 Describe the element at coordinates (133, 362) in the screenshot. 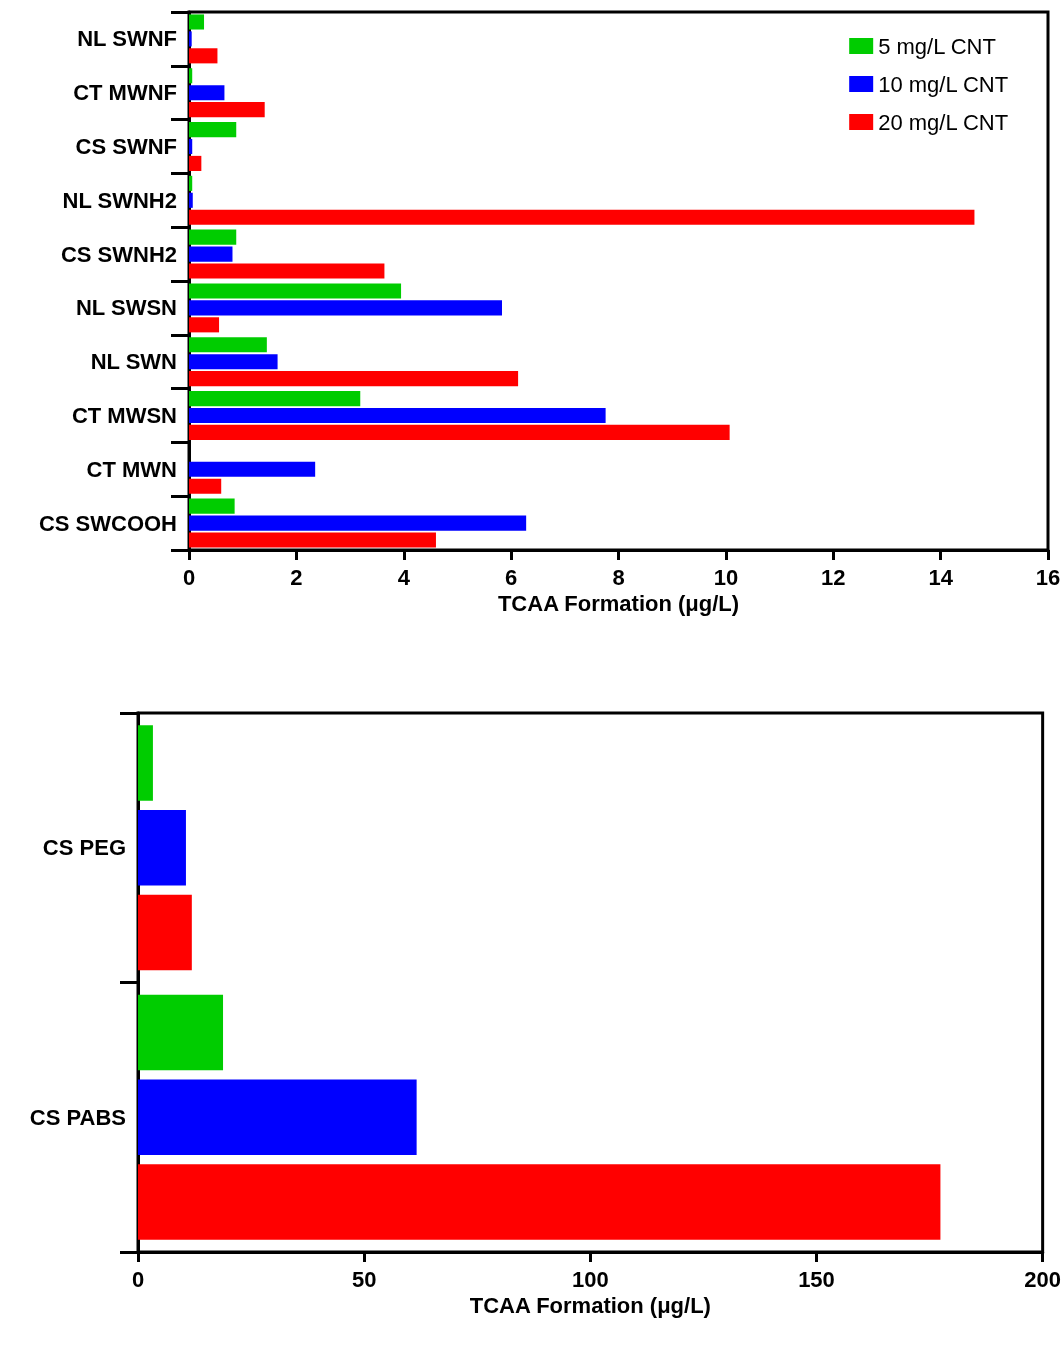

I see `y-tick-label: NL SWN` at that location.